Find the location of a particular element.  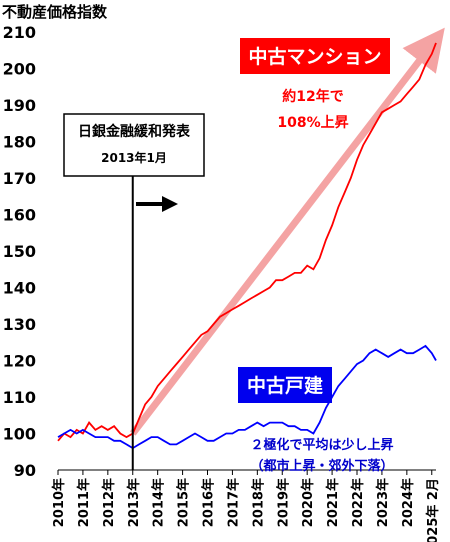

x-tick-label: 2025年 2月 is located at coordinates (433, 510).